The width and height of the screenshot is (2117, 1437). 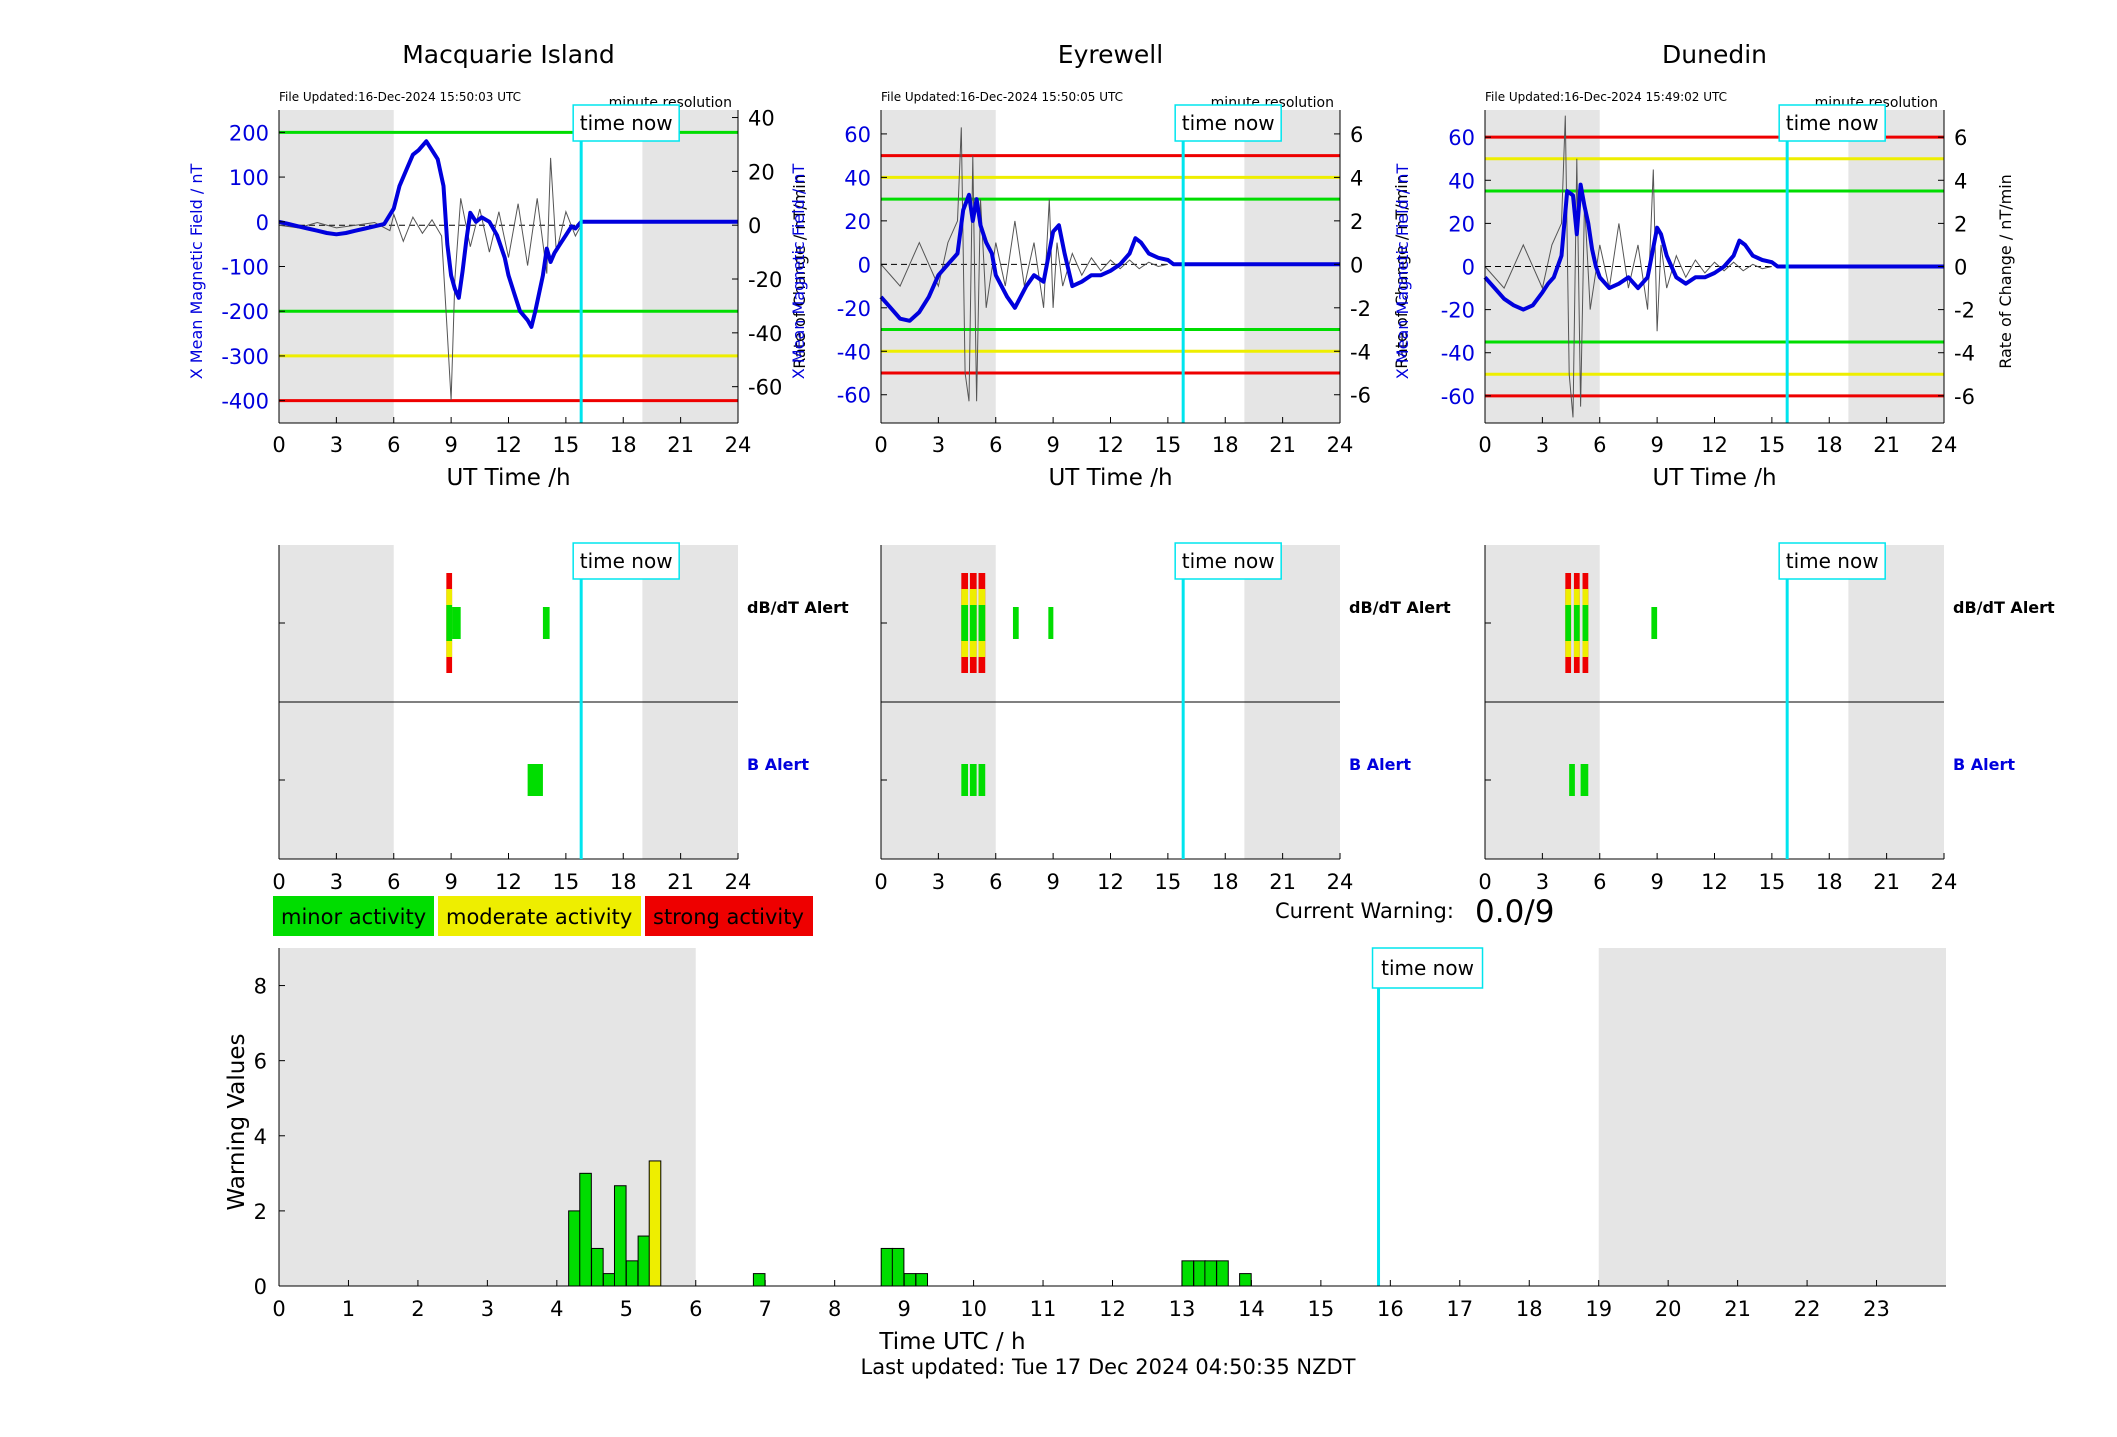 What do you see at coordinates (626, 1309) in the screenshot?
I see `x-tick-label: 5` at bounding box center [626, 1309].